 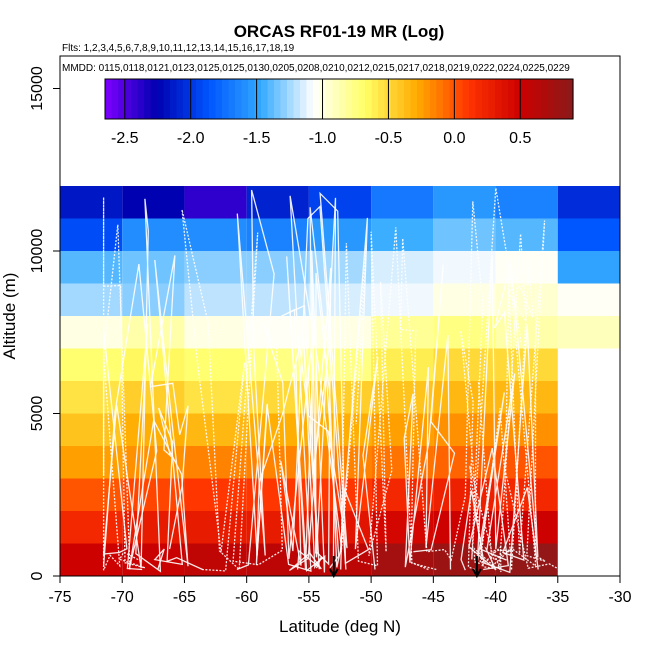 What do you see at coordinates (339, 31) in the screenshot?
I see `chart-title: ORCAS RF01-19 MR (Log)` at bounding box center [339, 31].